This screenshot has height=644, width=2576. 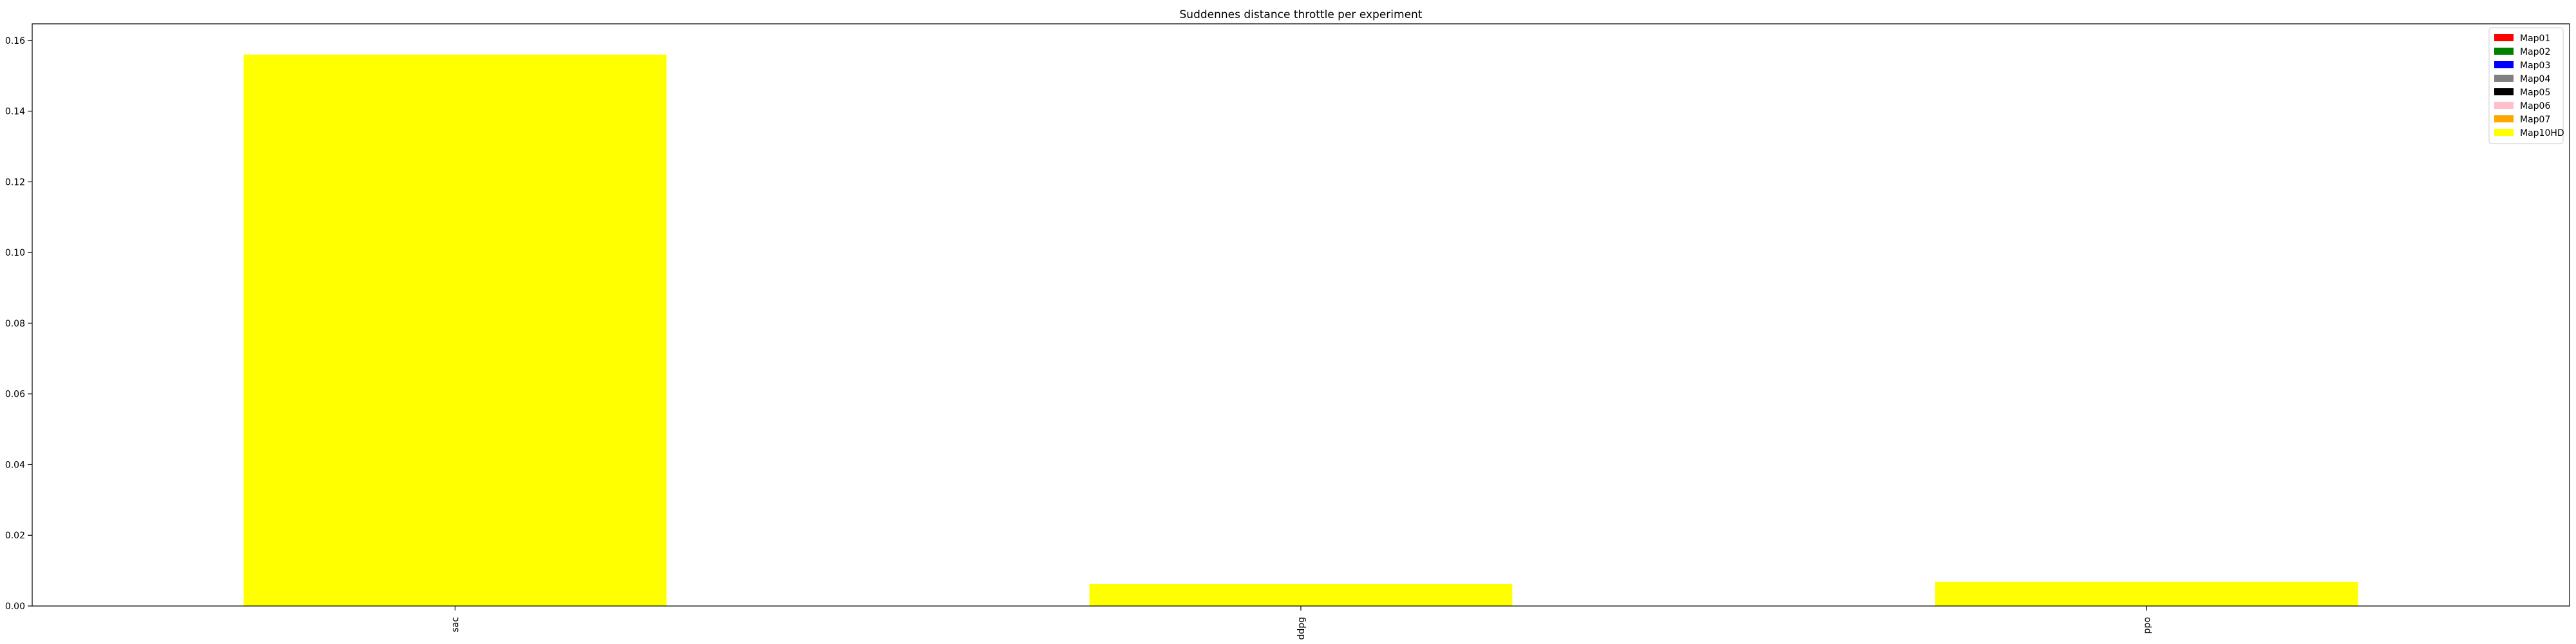 What do you see at coordinates (2535, 66) in the screenshot?
I see `legend-label-map03: Map03` at bounding box center [2535, 66].